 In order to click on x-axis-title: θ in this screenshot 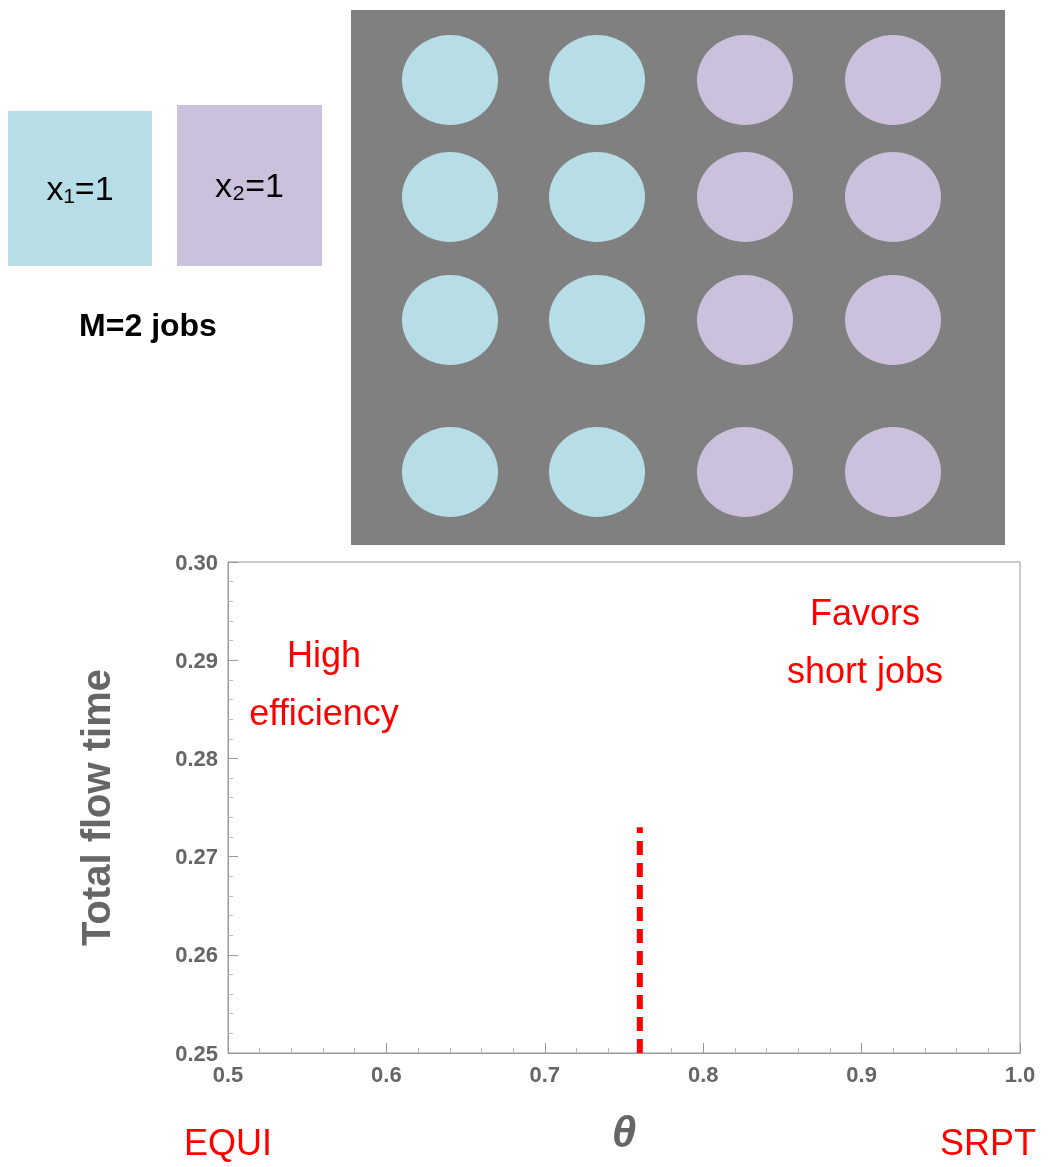, I will do `click(624, 1131)`.